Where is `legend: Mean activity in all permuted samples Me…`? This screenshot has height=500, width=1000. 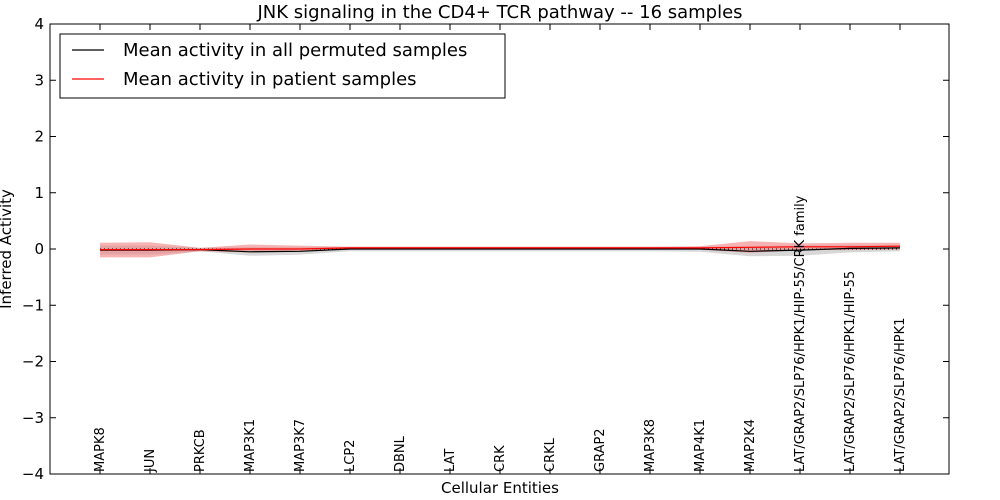
legend: Mean activity in all permuted samples Me… is located at coordinates (282, 66).